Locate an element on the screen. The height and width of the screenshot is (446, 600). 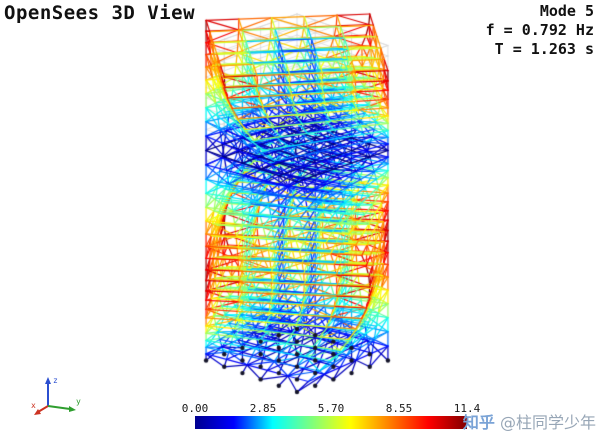
colorbar-tick: 8.55 is located at coordinates (399, 408).